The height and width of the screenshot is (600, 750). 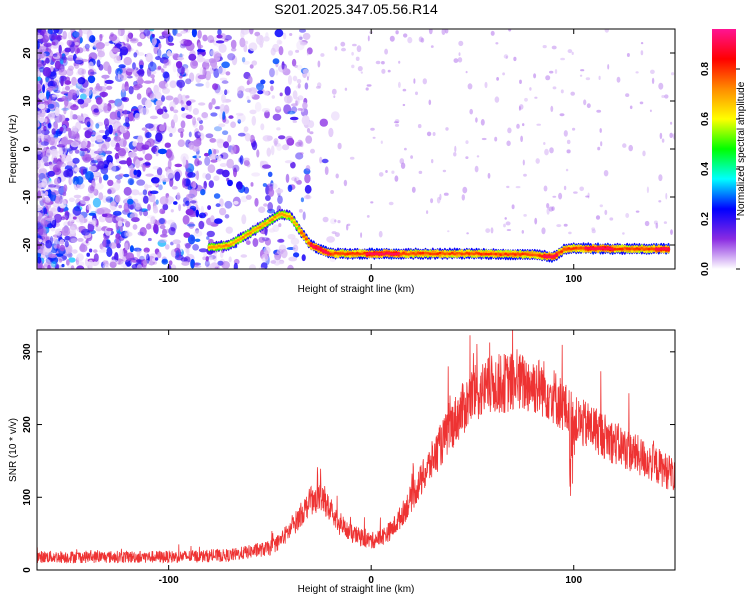 I want to click on y-tick-label: -20, so click(x=27, y=244).